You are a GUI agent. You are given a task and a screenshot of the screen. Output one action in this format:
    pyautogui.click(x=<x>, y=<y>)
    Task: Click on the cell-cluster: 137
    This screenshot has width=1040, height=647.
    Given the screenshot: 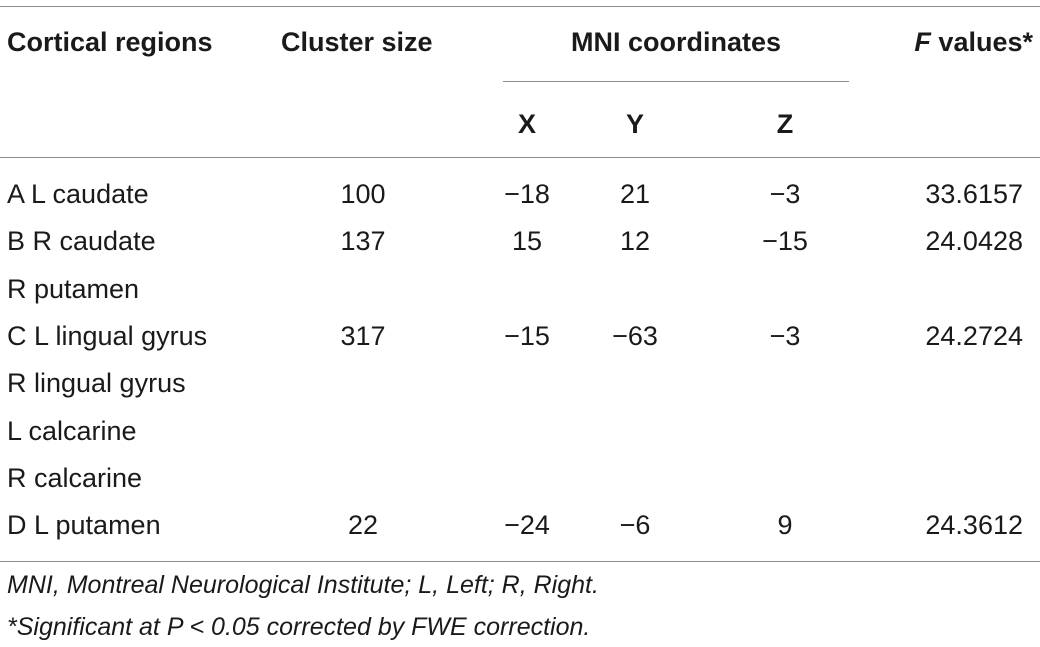 What is the action you would take?
    pyautogui.click(x=363, y=241)
    